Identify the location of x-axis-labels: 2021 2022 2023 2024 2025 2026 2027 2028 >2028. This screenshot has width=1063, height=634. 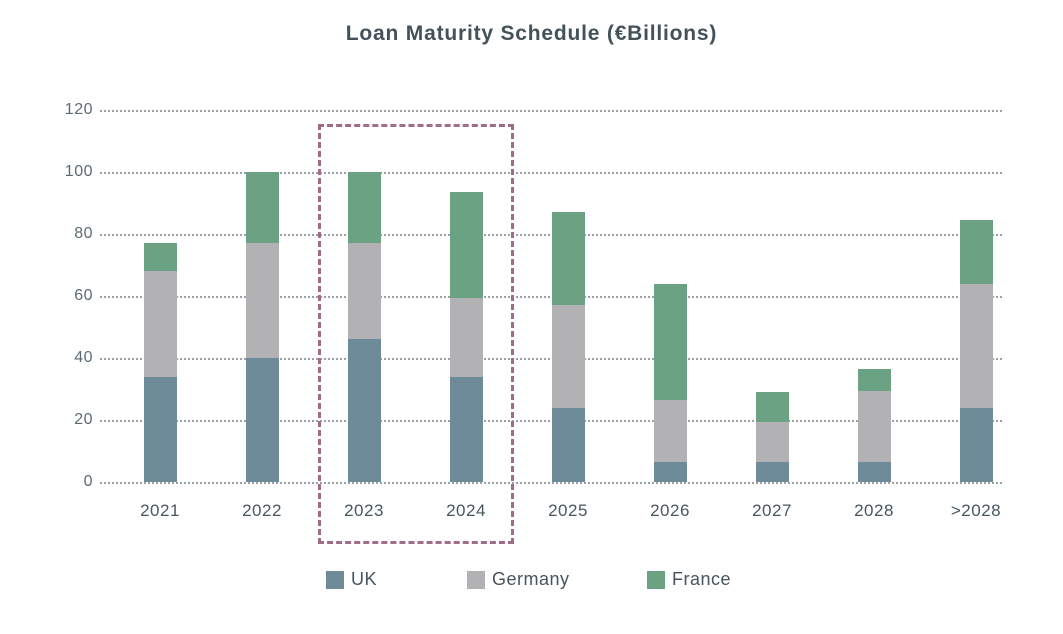
(568, 511).